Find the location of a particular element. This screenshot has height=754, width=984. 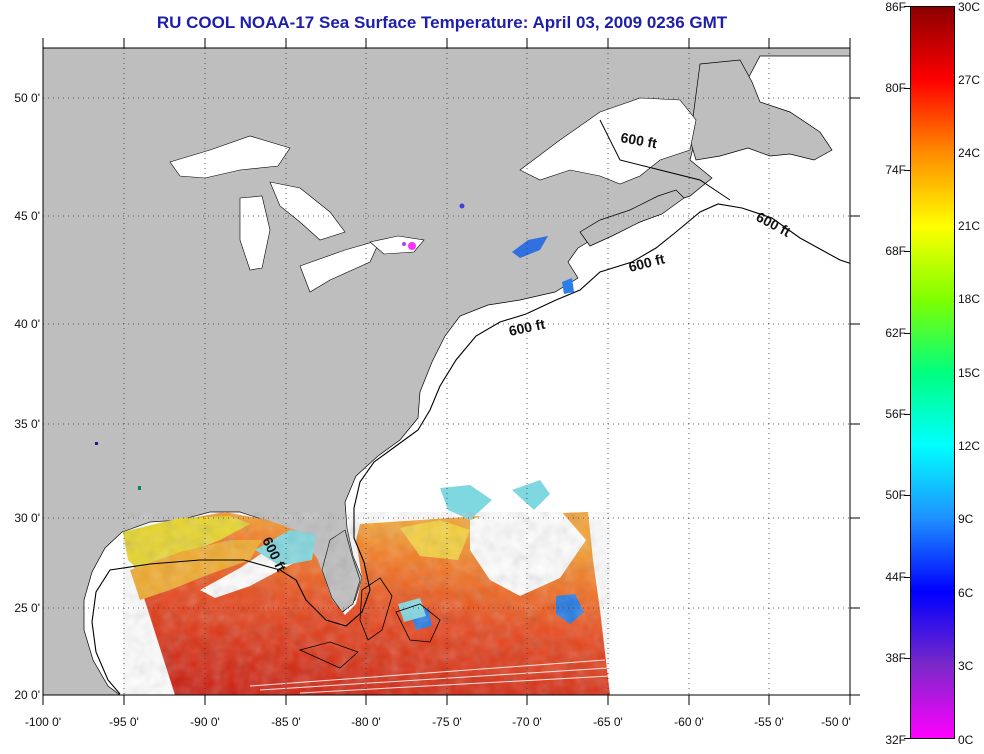

cb-label-9c: 9C is located at coordinates (966, 519).